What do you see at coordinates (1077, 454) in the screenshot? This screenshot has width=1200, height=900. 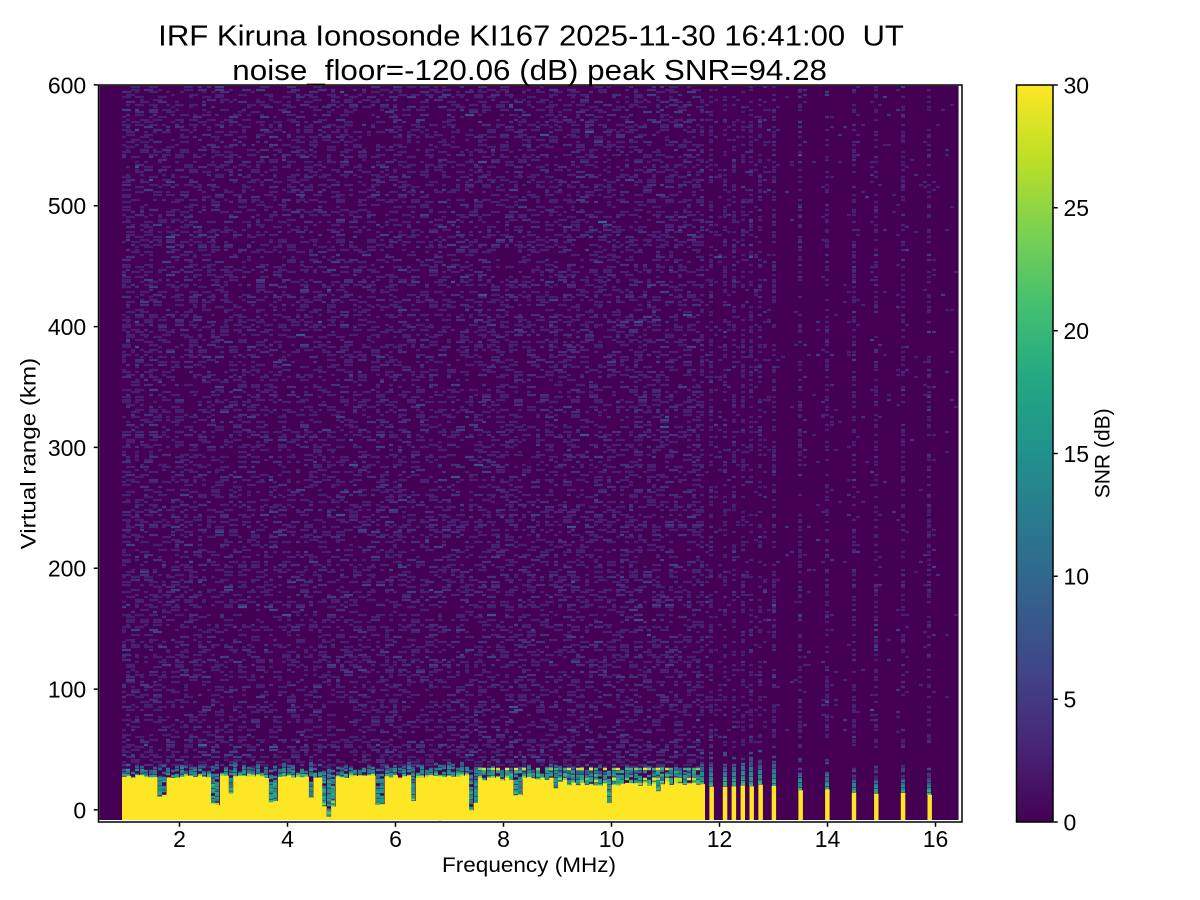 I see `svg-text: 15` at bounding box center [1077, 454].